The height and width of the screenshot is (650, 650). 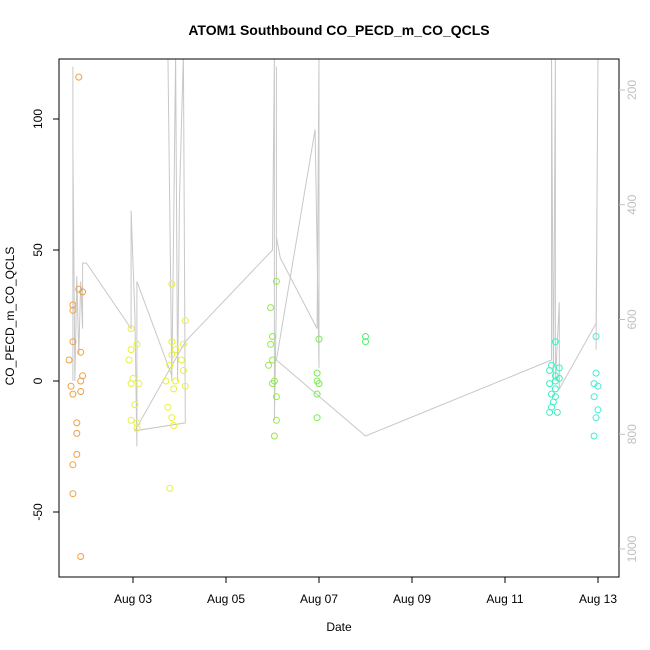 I want to click on y-tick-label: 100, so click(x=38, y=119).